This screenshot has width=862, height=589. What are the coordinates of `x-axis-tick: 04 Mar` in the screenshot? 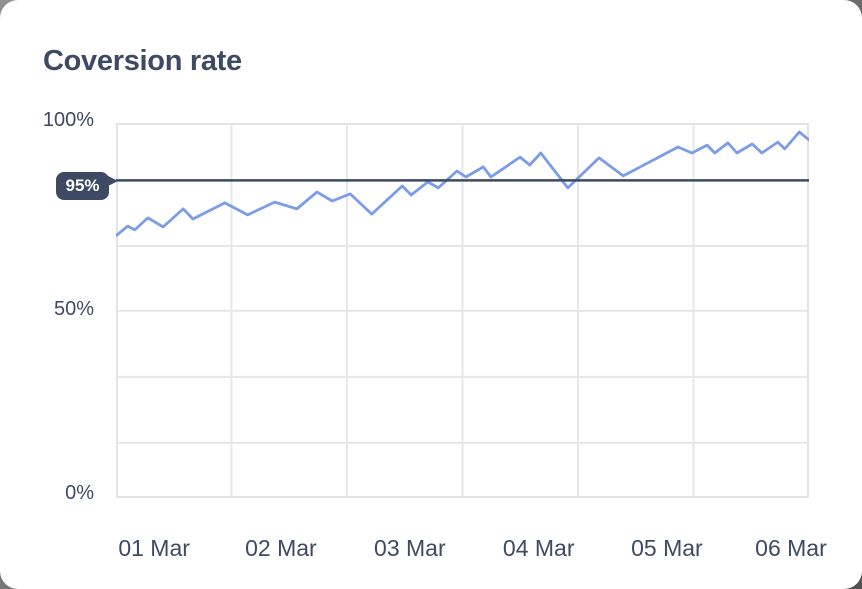 It's located at (538, 548).